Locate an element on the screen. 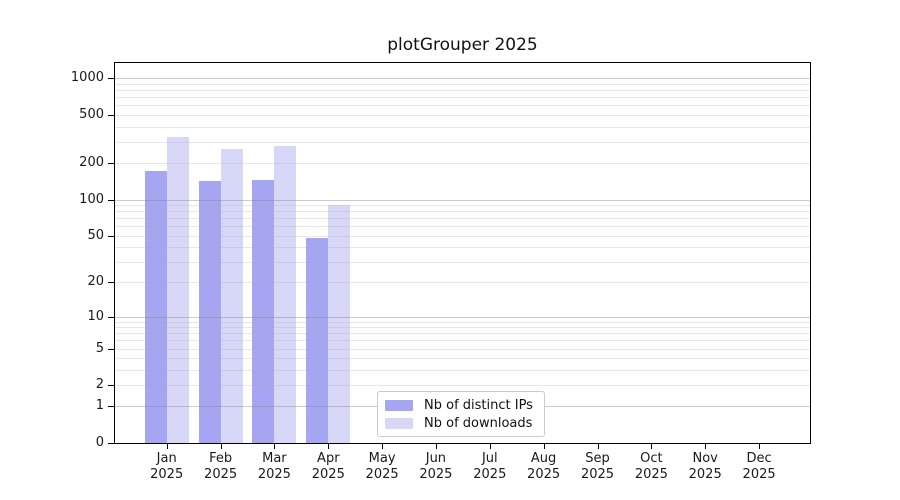 This screenshot has height=500, width=900. x-tick-label: Aug 2025 is located at coordinates (544, 467).